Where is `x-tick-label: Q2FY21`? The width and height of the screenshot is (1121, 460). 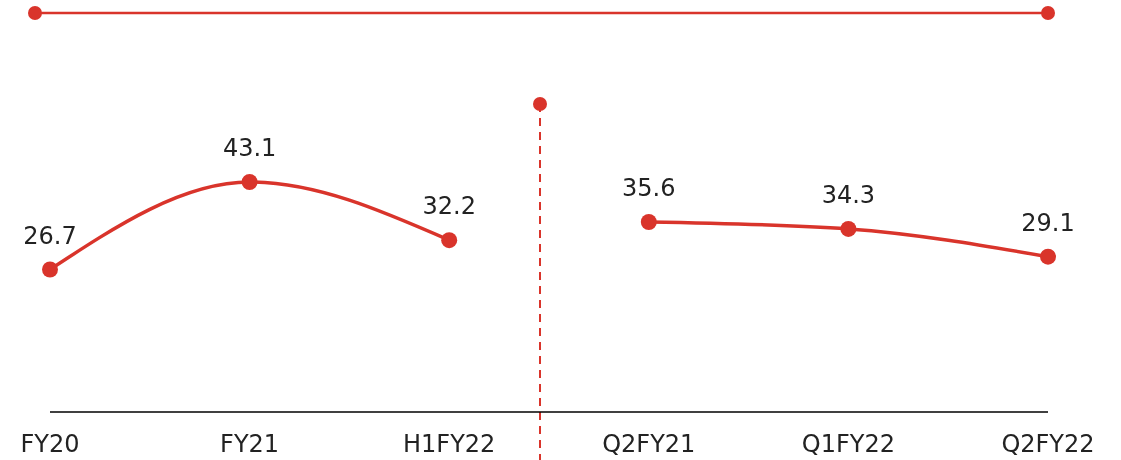
x-tick-label: Q2FY21 is located at coordinates (649, 444).